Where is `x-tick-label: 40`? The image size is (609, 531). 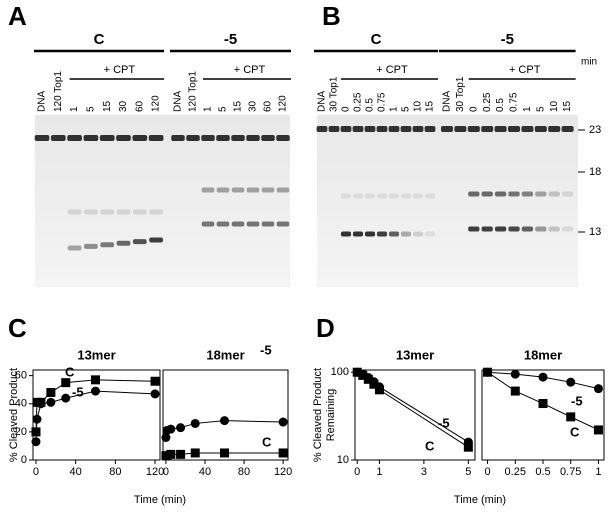 x-tick-label: 40 is located at coordinates (205, 472).